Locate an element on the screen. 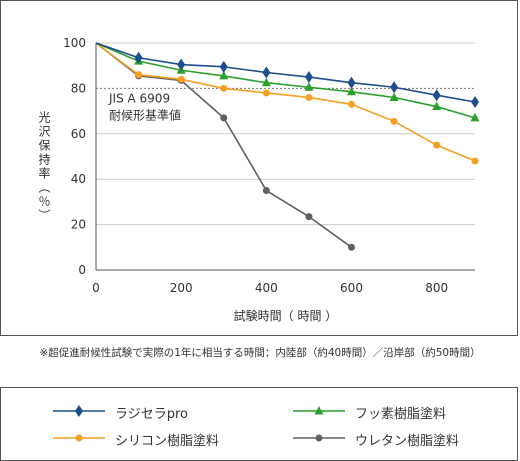 The width and height of the screenshot is (520, 461). legend-marker-silicone is located at coordinates (79, 438).